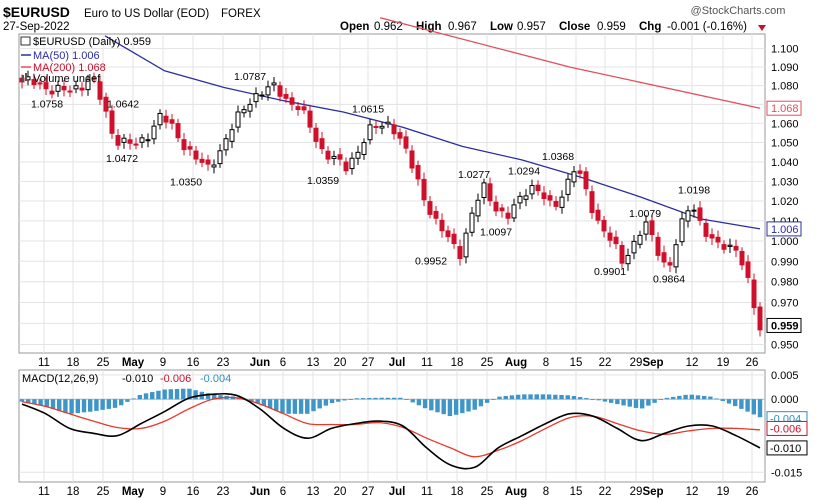 The image size is (825, 500). What do you see at coordinates (283, 363) in the screenshot?
I see `x-tick-label: 6` at bounding box center [283, 363].